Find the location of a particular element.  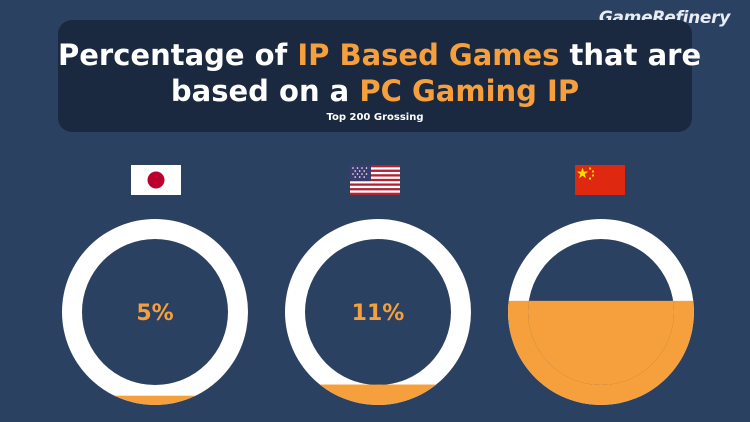

title-text: Percentage of is located at coordinates (178, 55).